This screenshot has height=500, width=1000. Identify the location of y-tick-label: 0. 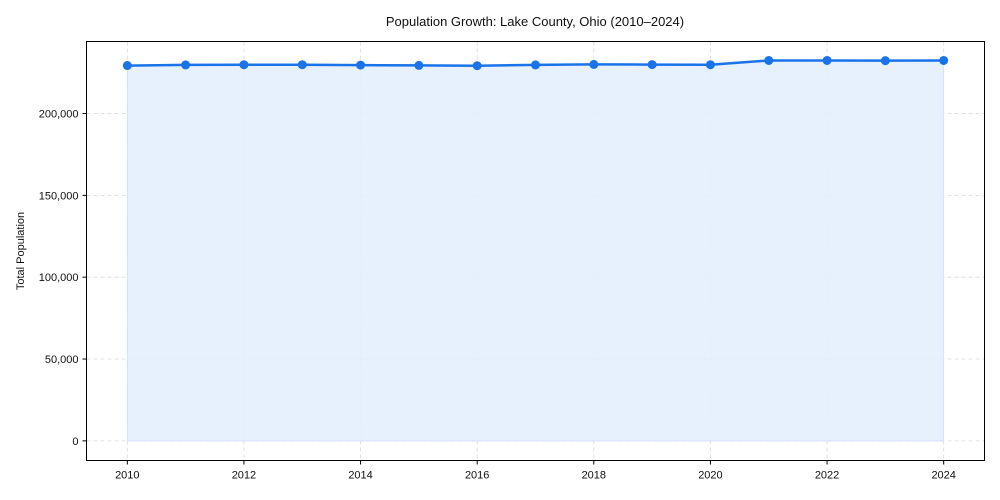
(75, 442).